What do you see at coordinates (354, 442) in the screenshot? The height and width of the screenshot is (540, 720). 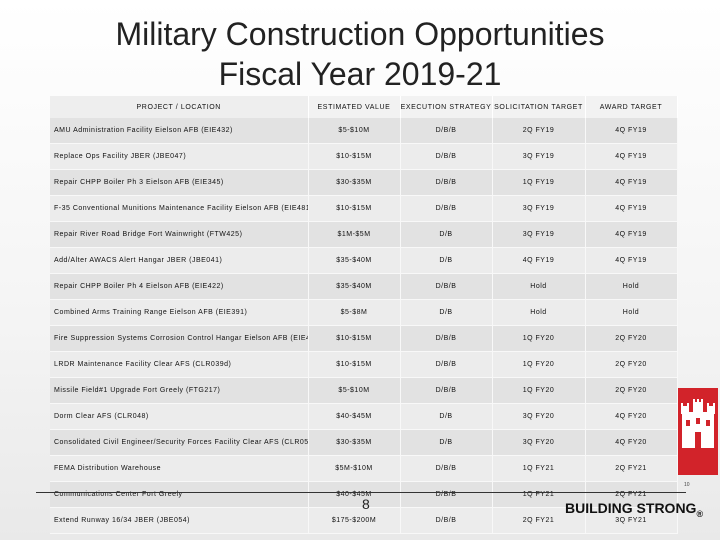 I see `cell-value: $30-$35M` at bounding box center [354, 442].